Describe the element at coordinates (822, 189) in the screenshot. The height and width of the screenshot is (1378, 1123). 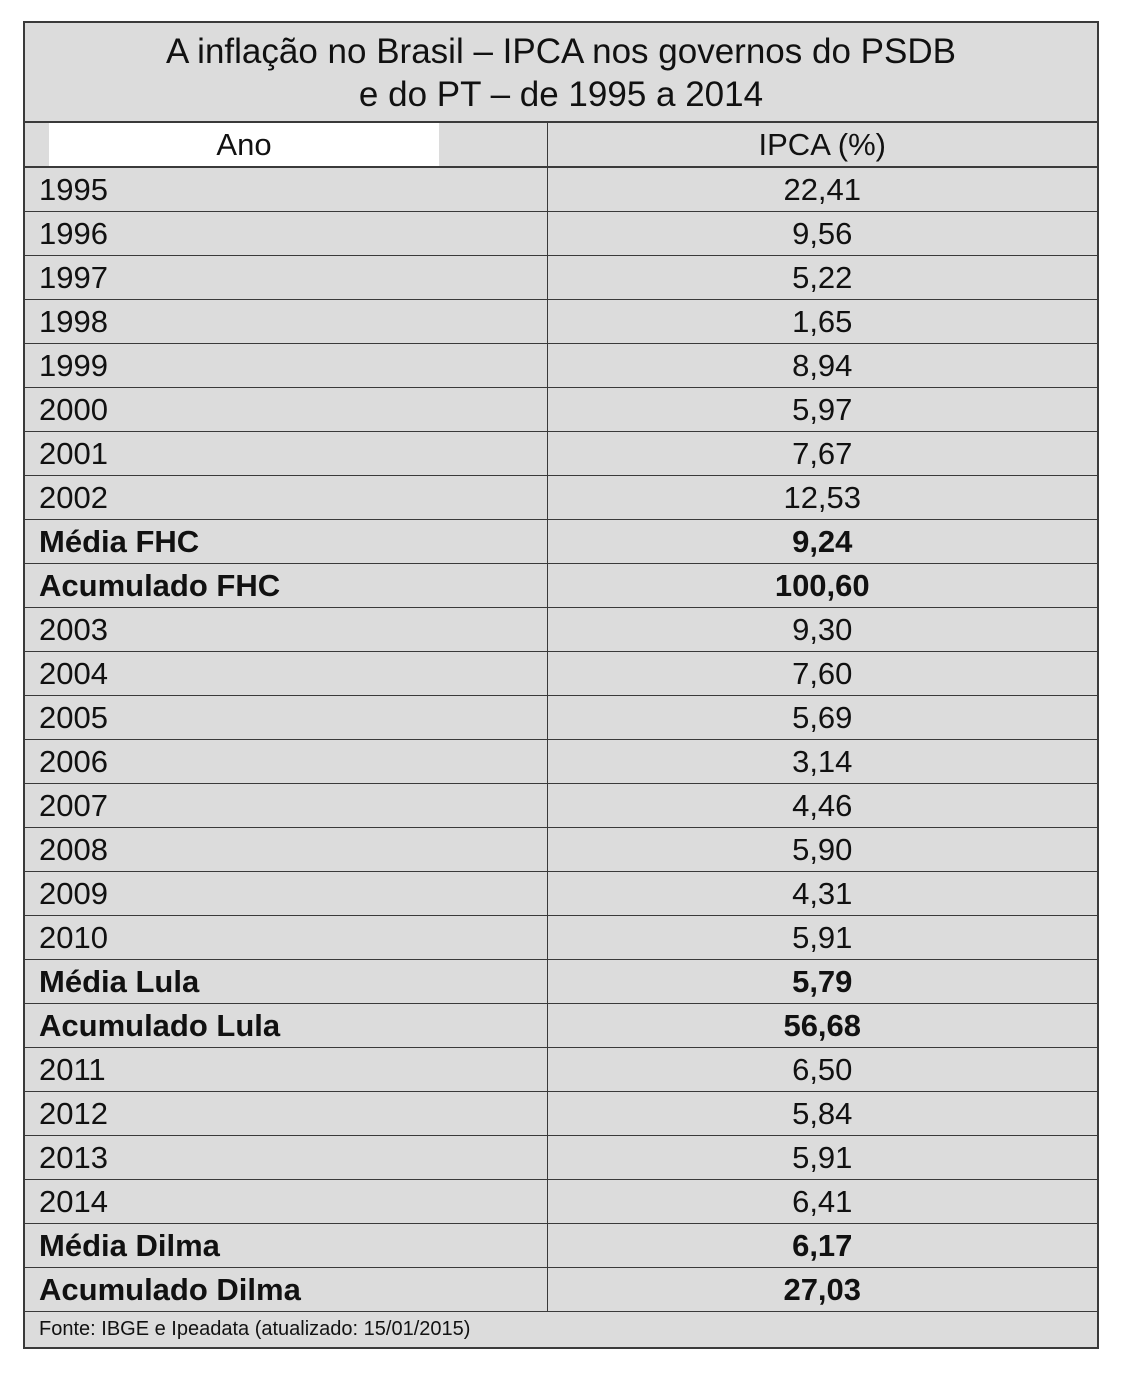
I see `ipca-cell: 22,41` at that location.